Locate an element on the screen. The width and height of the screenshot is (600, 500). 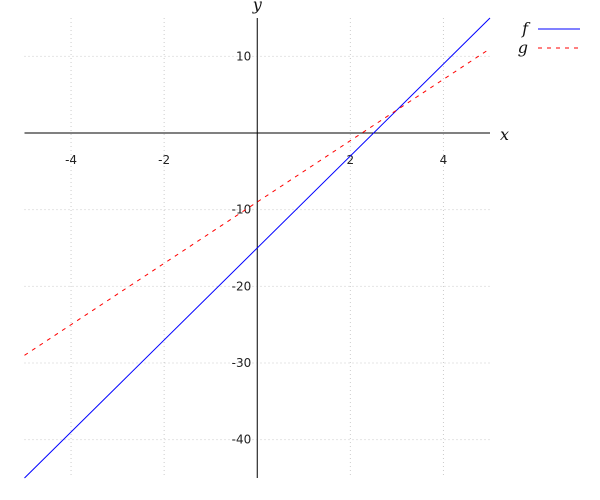
y-tick-label: 10 is located at coordinates (243, 56).